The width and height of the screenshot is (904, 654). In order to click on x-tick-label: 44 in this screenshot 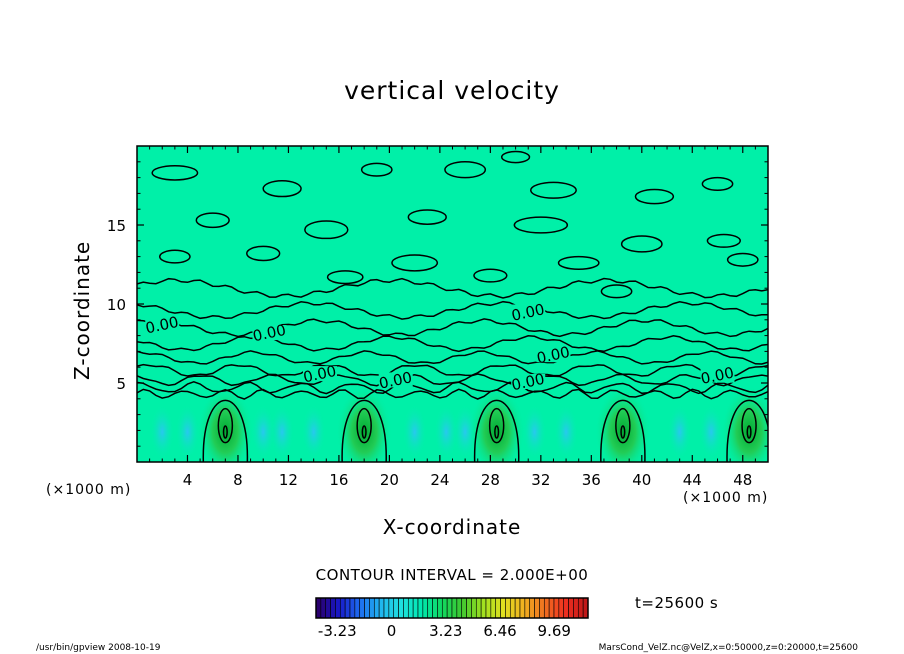, I will do `click(692, 480)`.